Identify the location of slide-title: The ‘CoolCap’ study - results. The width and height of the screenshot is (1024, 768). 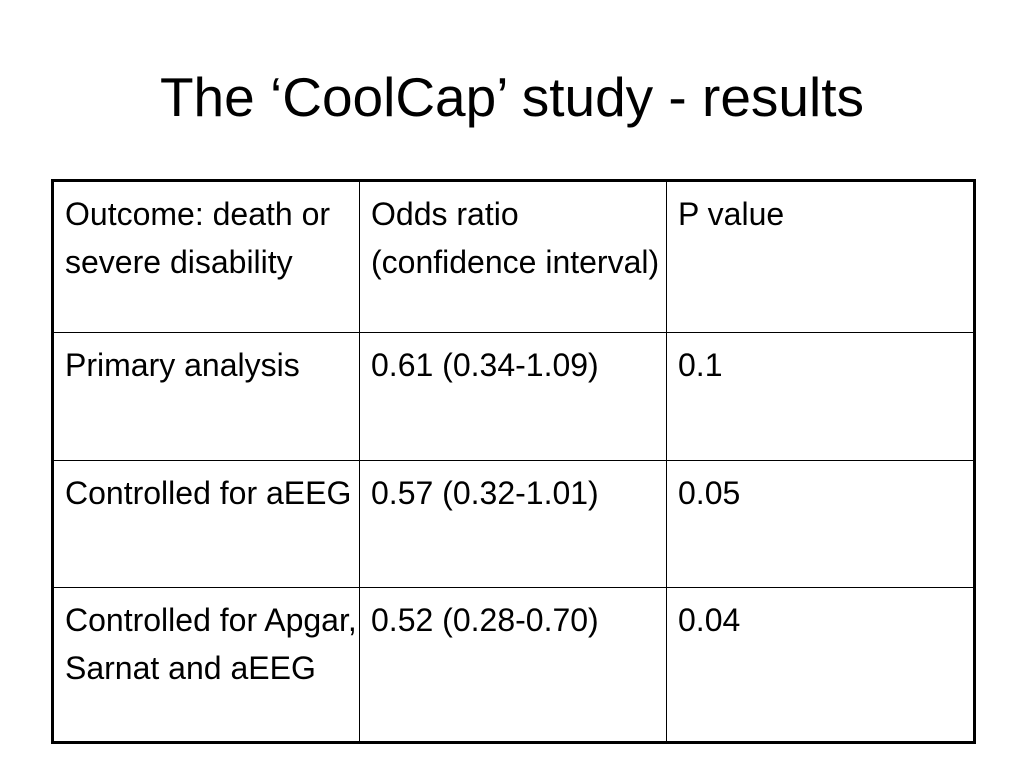
(512, 97).